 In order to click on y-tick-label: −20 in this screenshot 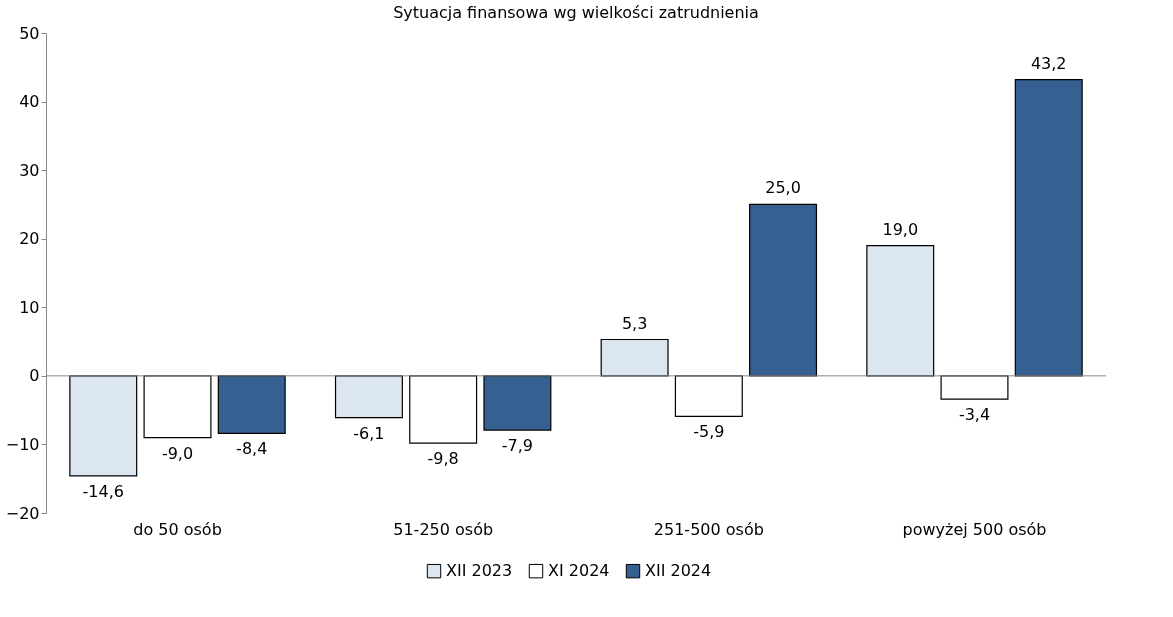, I will do `click(22, 513)`.